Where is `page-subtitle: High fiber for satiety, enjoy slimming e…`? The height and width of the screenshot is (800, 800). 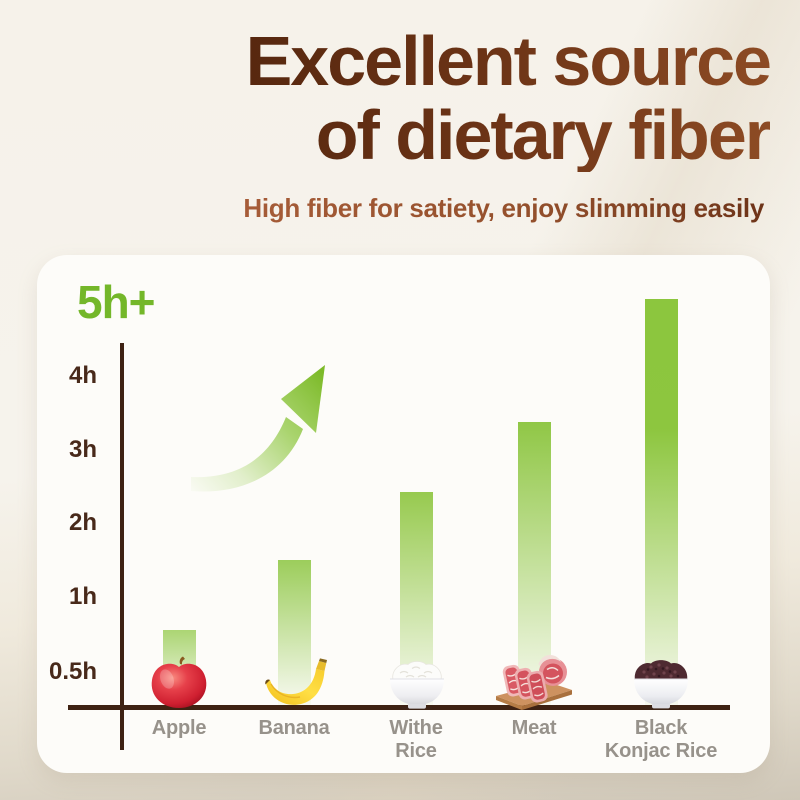
page-subtitle: High fiber for satiety, enjoy slimming e… is located at coordinates (503, 208).